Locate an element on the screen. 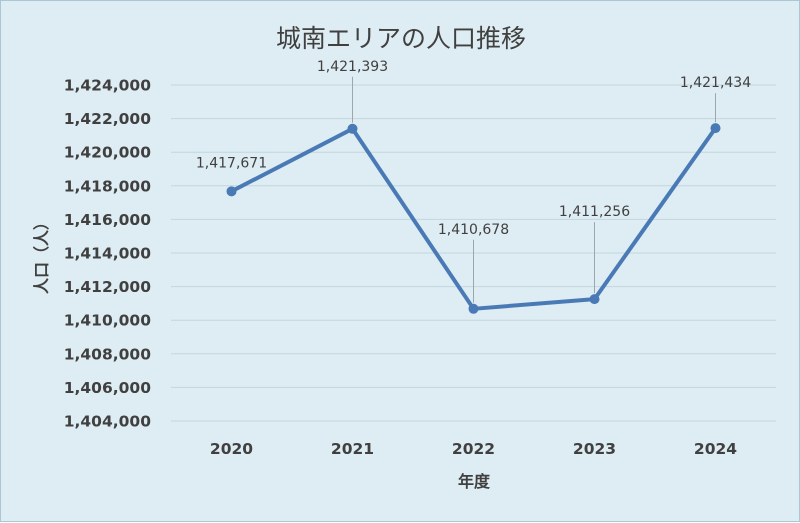 The height and width of the screenshot is (523, 800). y-tick-label: 1,424,000 is located at coordinates (107, 86).